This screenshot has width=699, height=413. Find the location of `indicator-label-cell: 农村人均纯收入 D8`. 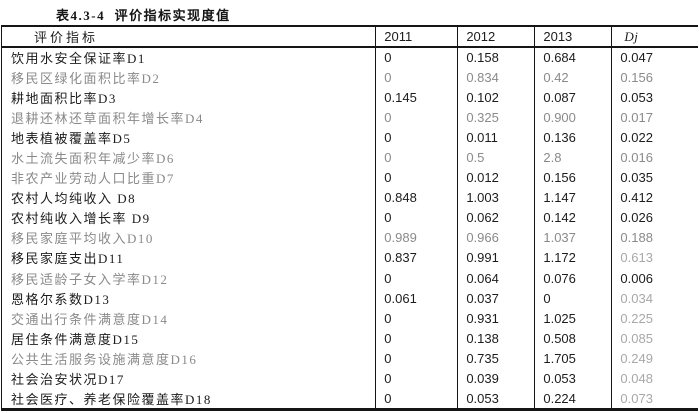

indicator-label-cell: 农村人均纯收入 D8 is located at coordinates (74, 199).